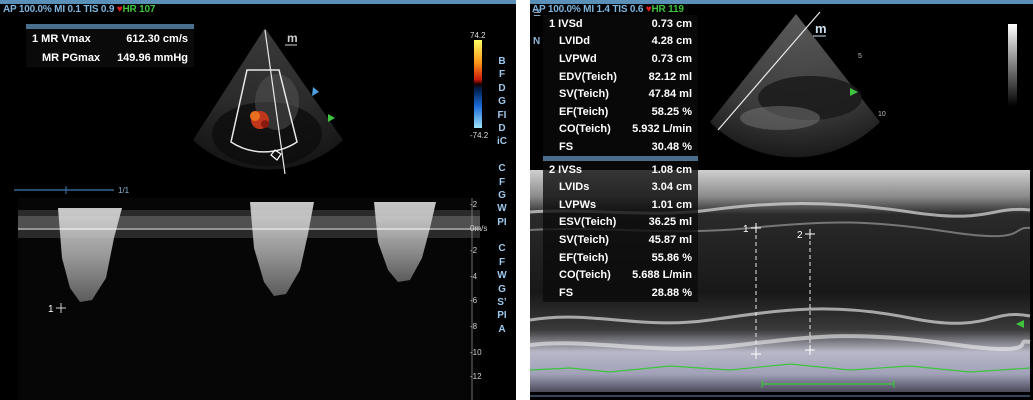 This screenshot has width=1033, height=400. I want to click on side-menu-item: iC, so click(502, 142).